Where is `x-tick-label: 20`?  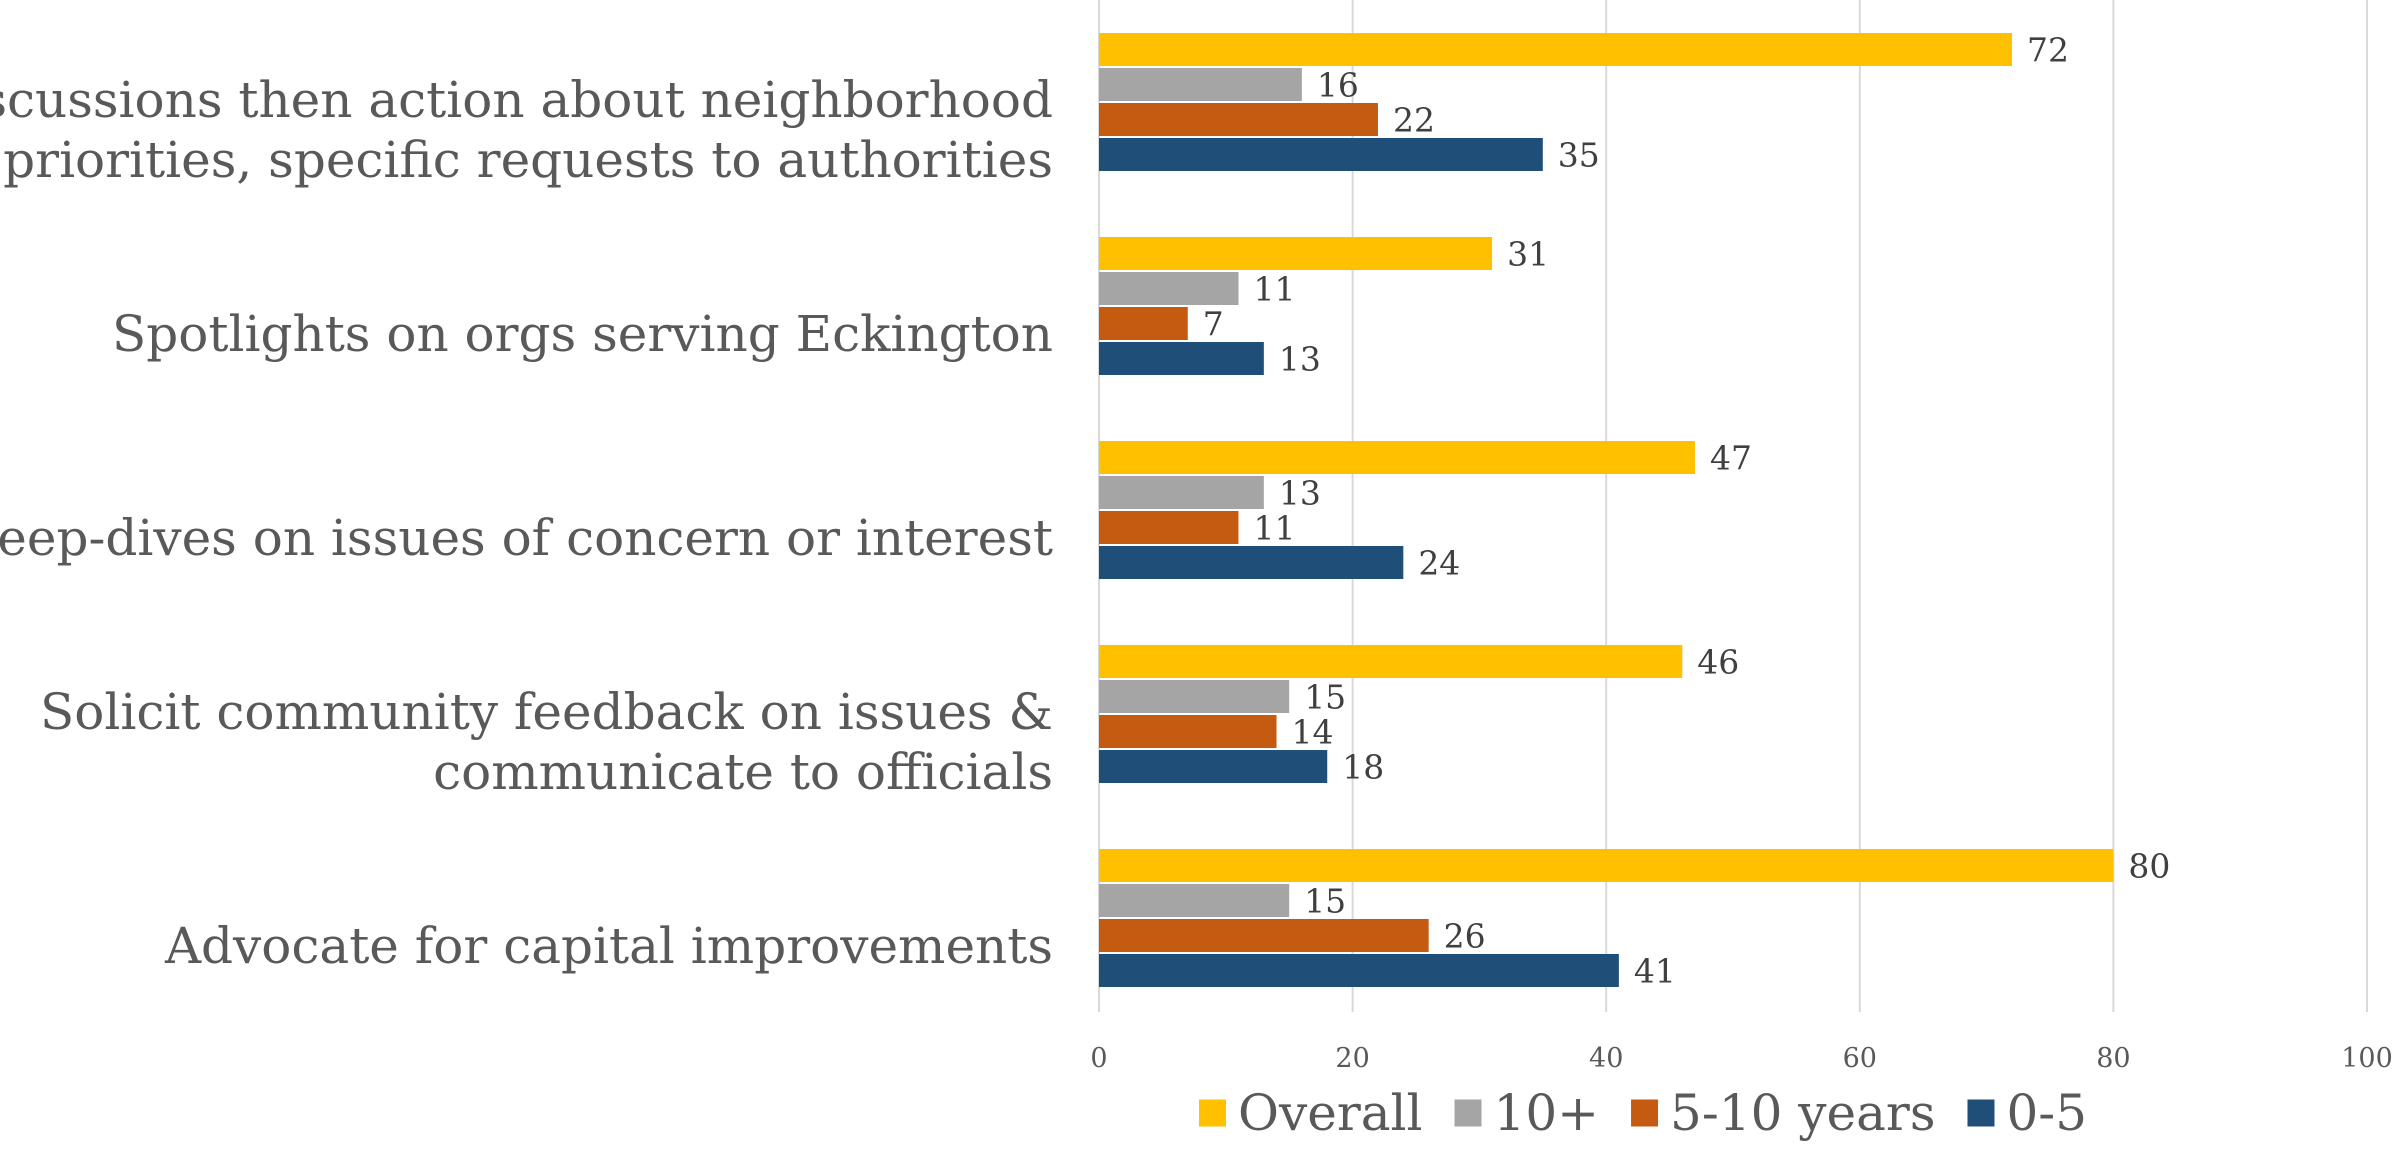 x-tick-label: 20 is located at coordinates (1352, 1058).